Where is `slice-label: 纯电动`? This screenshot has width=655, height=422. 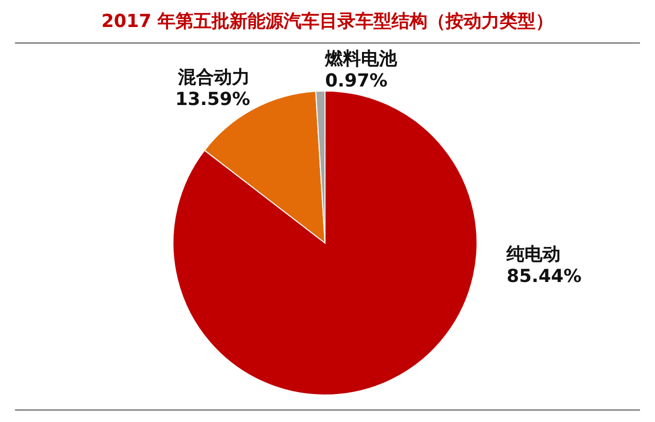 slice-label: 纯电动 is located at coordinates (533, 255).